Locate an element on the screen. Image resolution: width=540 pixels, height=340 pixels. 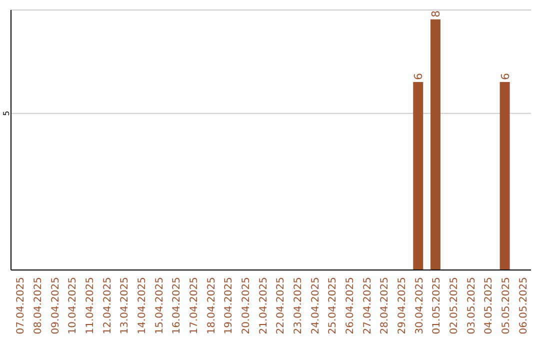
y-tick-label: 5 is located at coordinates (6, 113).